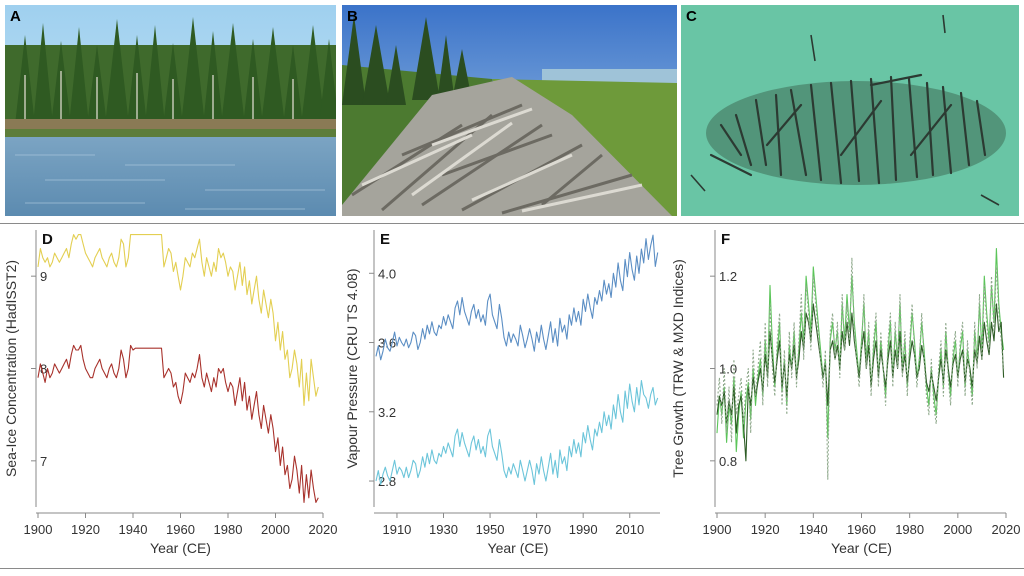  What do you see at coordinates (387, 412) in the screenshot?
I see `y-tick-label: 3.2` at bounding box center [387, 412].